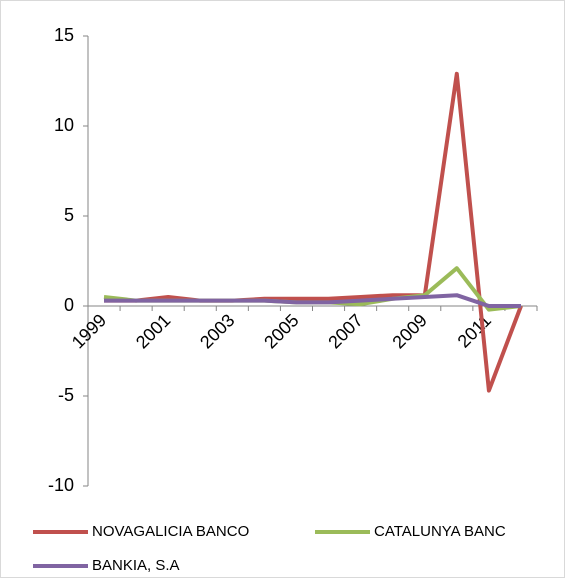  What do you see at coordinates (170, 531) in the screenshot?
I see `legend-label: NOVAGALICIA BANCO` at bounding box center [170, 531].